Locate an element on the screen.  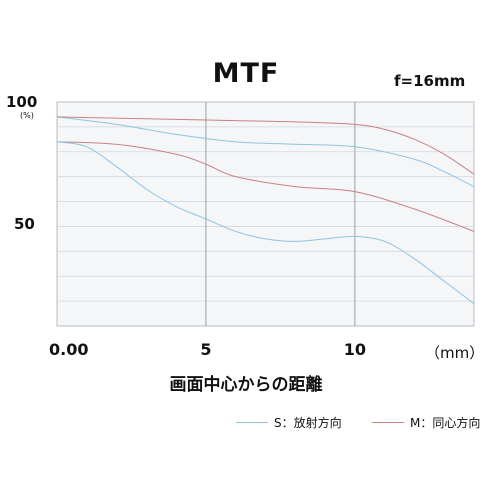
legend-swatch-m is located at coordinates (388, 422).